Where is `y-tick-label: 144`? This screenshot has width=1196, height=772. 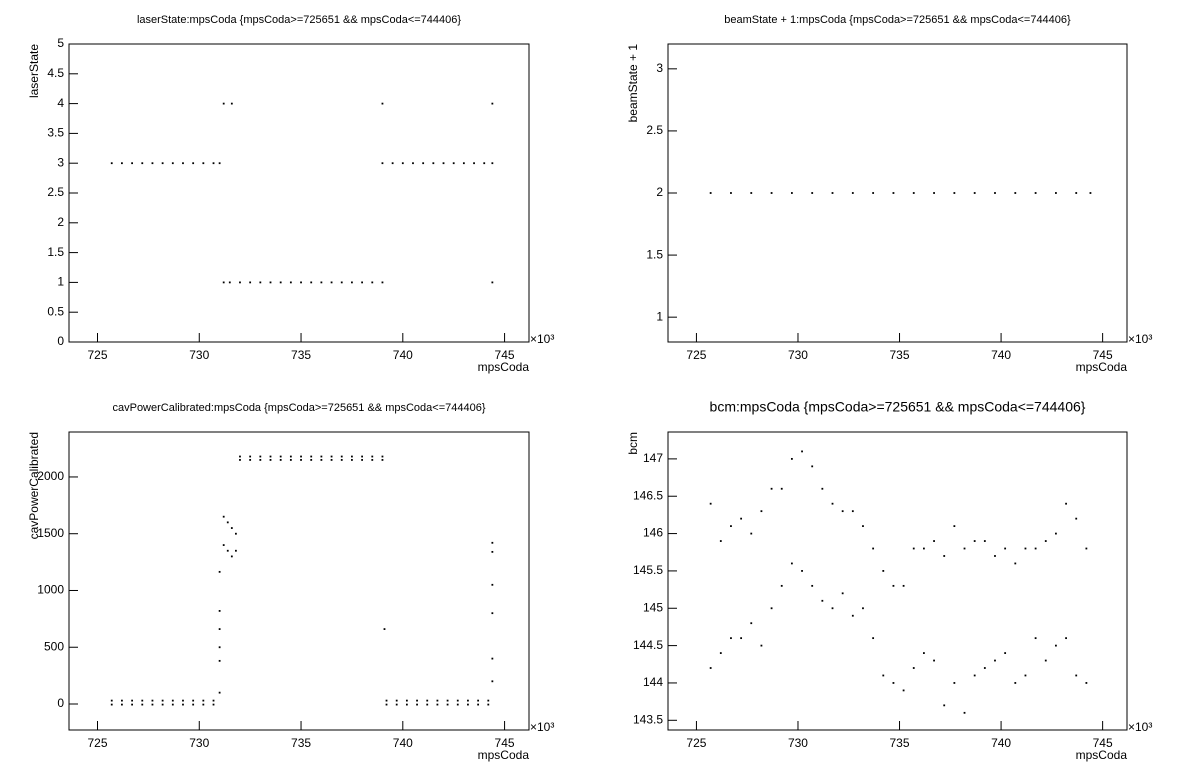 y-tick-label: 144 is located at coordinates (653, 682).